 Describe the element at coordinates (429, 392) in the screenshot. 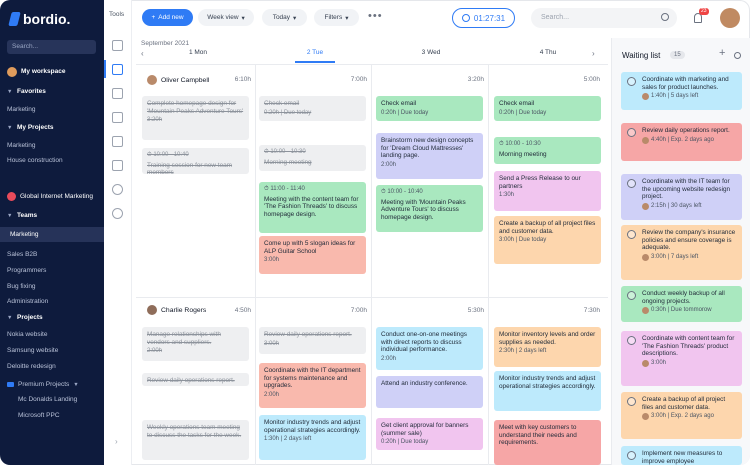

I see `task-card: Attend an industry conference.` at that location.